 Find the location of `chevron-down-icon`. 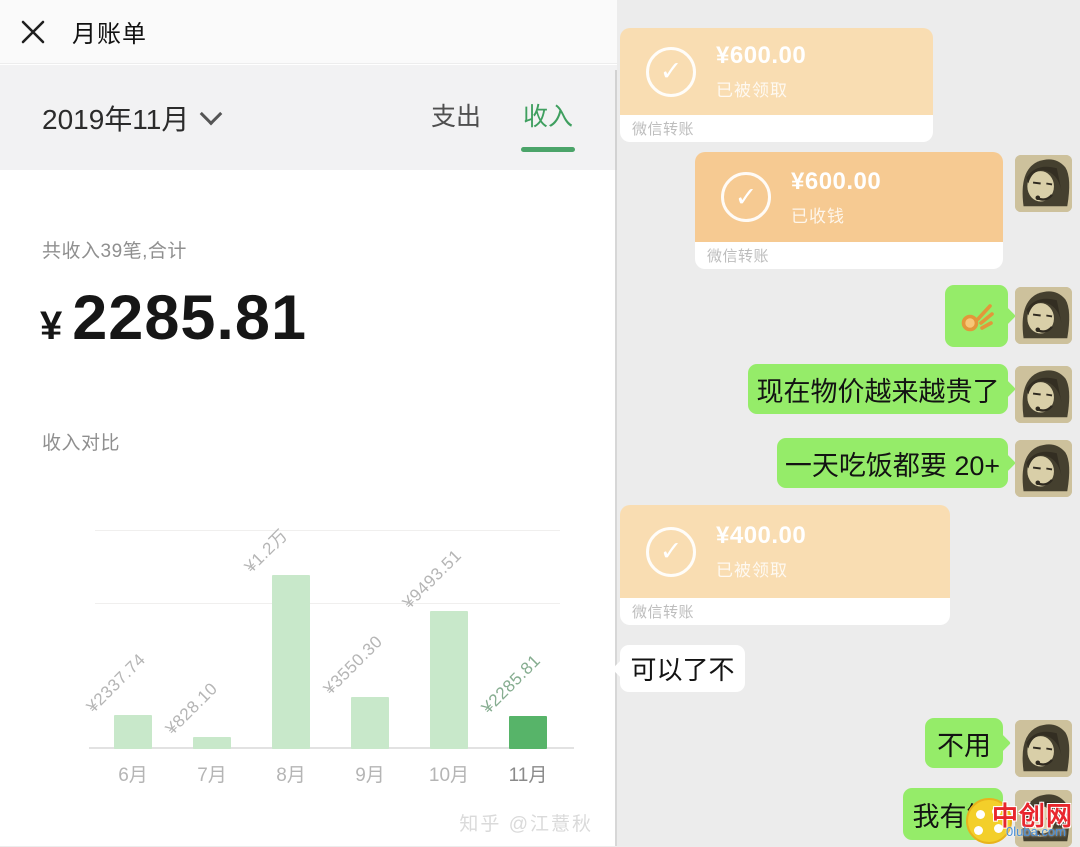

chevron-down-icon is located at coordinates (211, 113).